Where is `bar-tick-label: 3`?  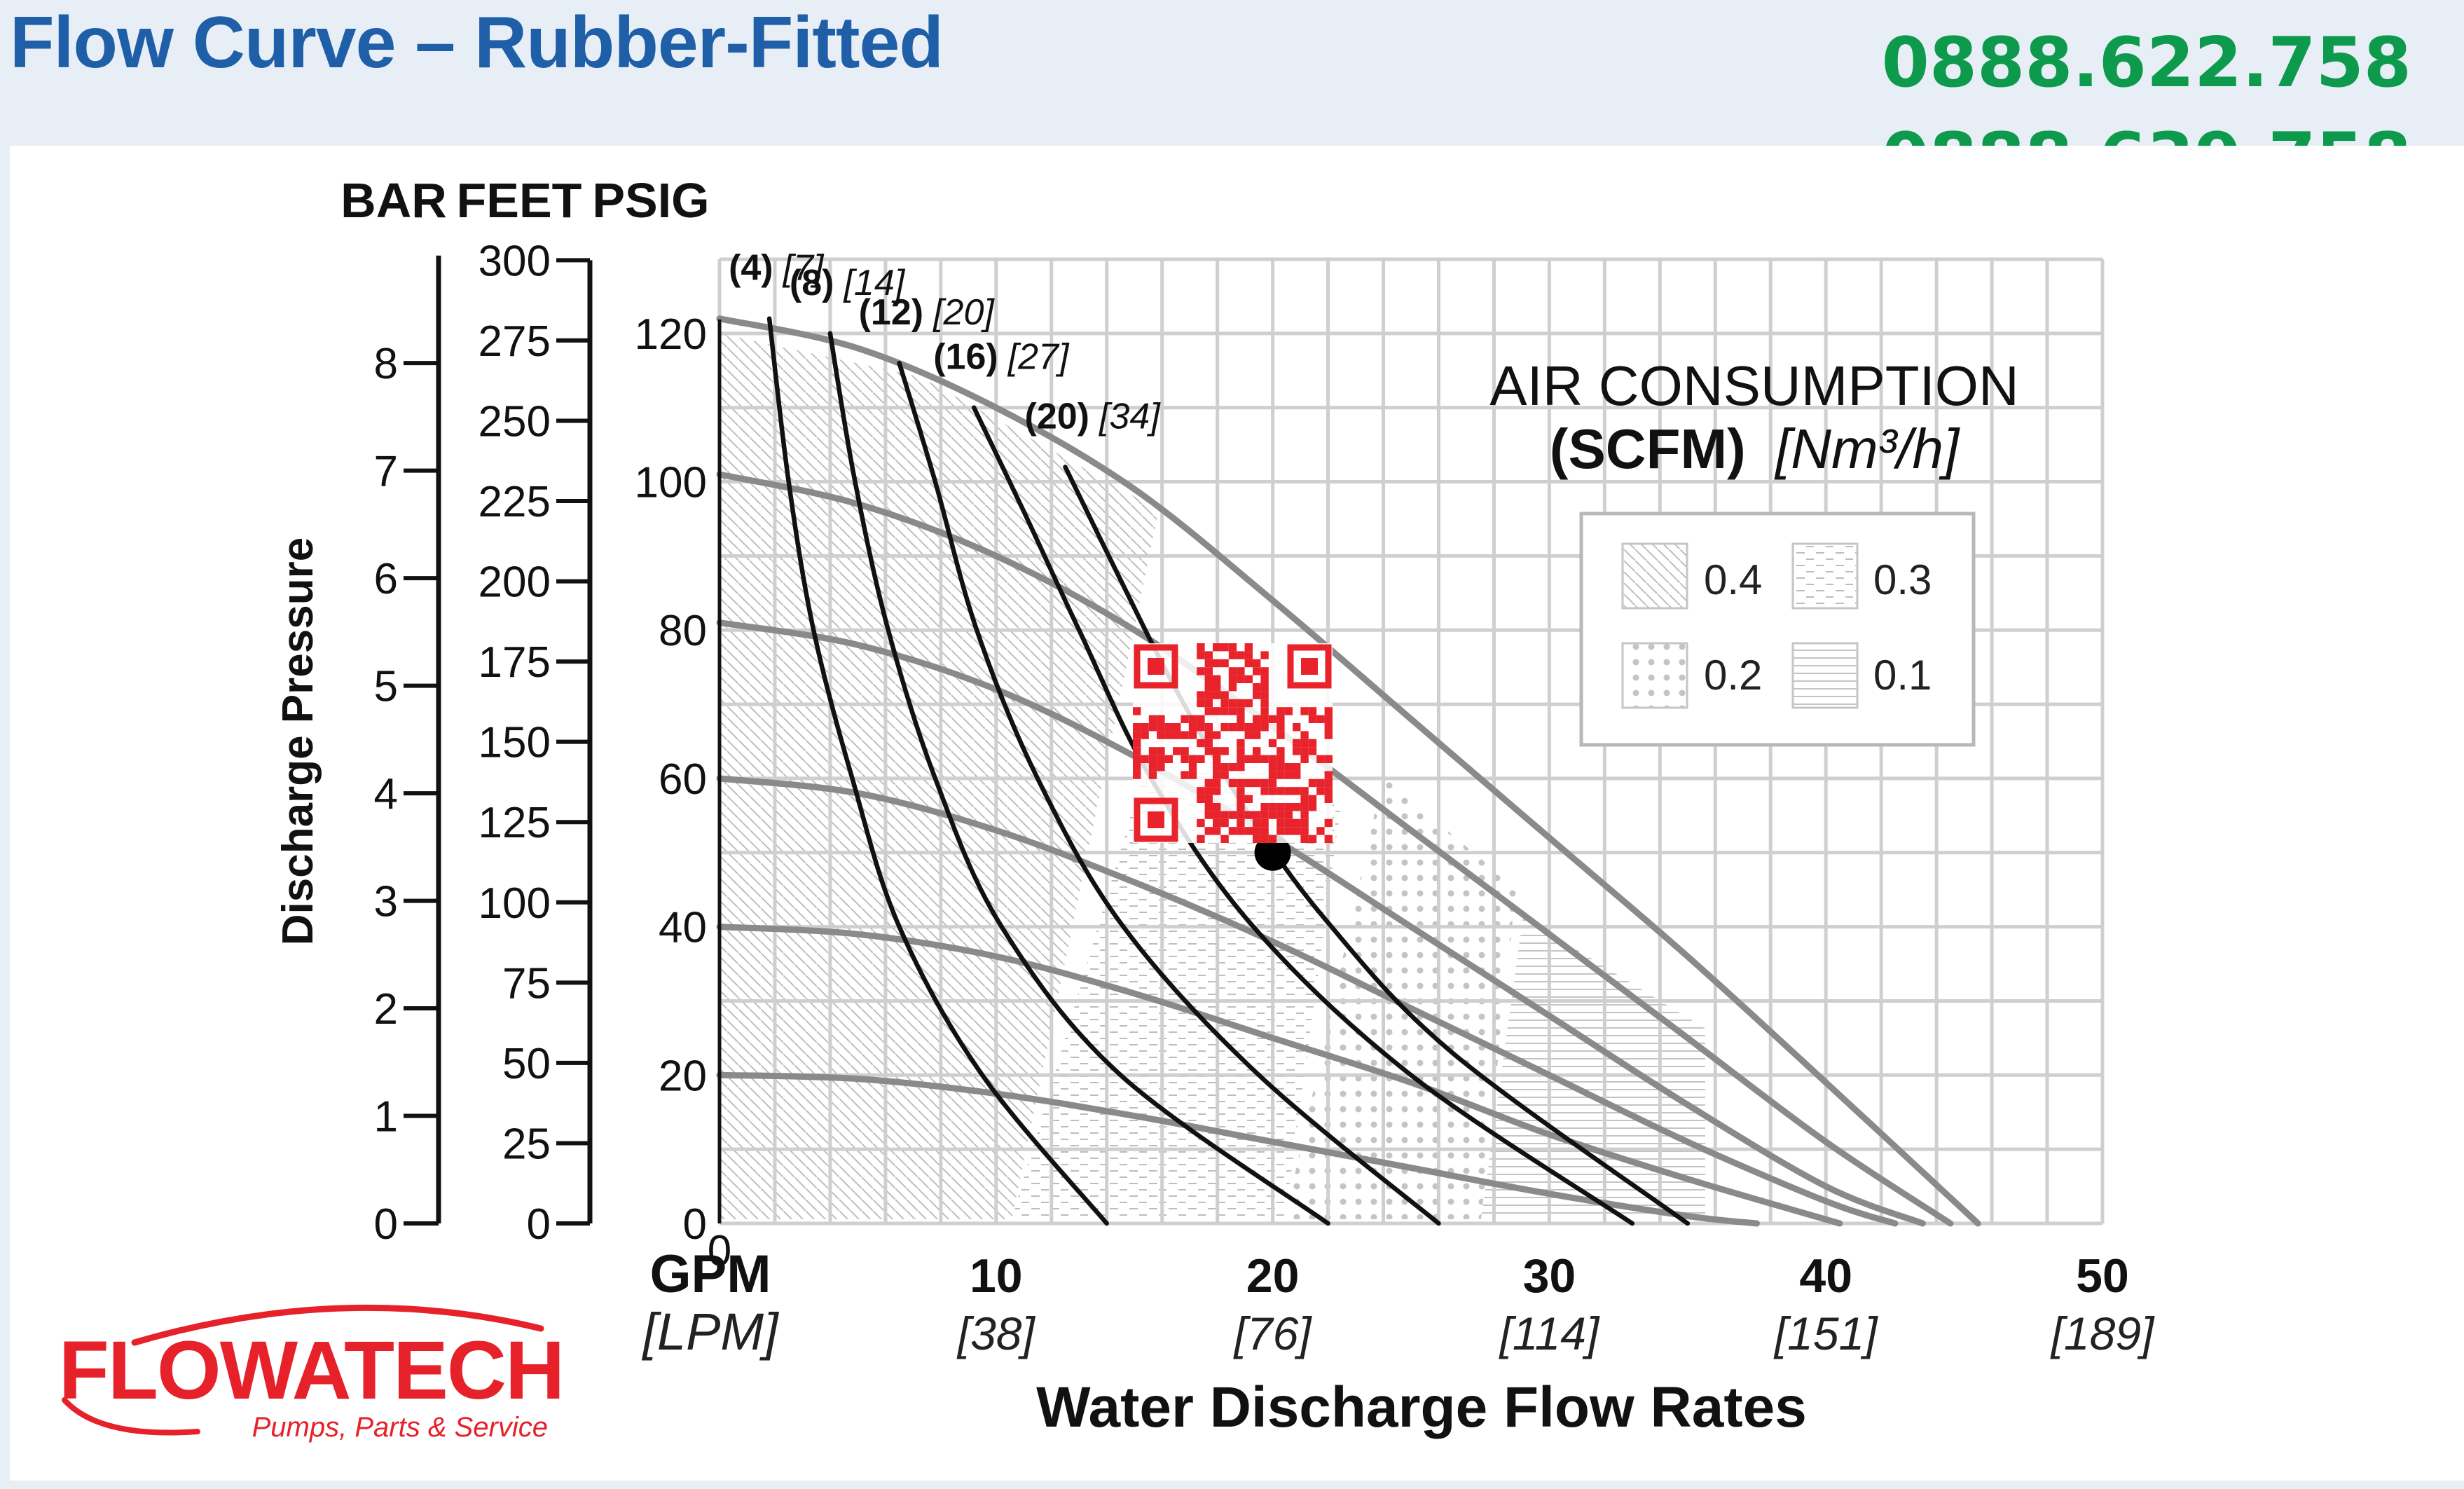
bar-tick-label: 3 is located at coordinates (386, 902).